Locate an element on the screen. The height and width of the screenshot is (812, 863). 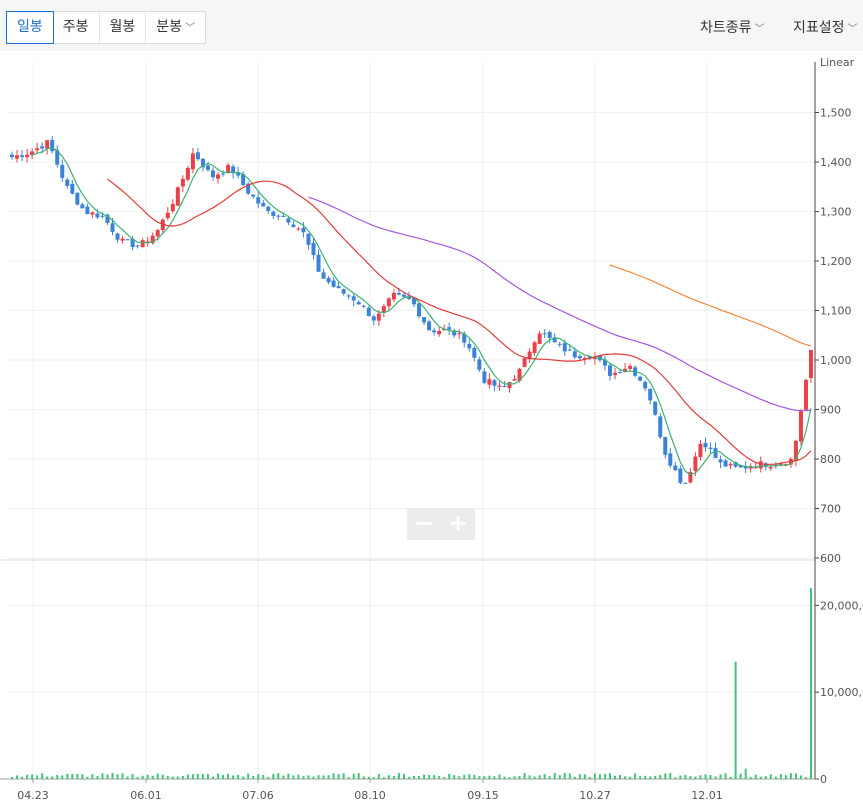
date-tick-label: 08.10 is located at coordinates (370, 795).